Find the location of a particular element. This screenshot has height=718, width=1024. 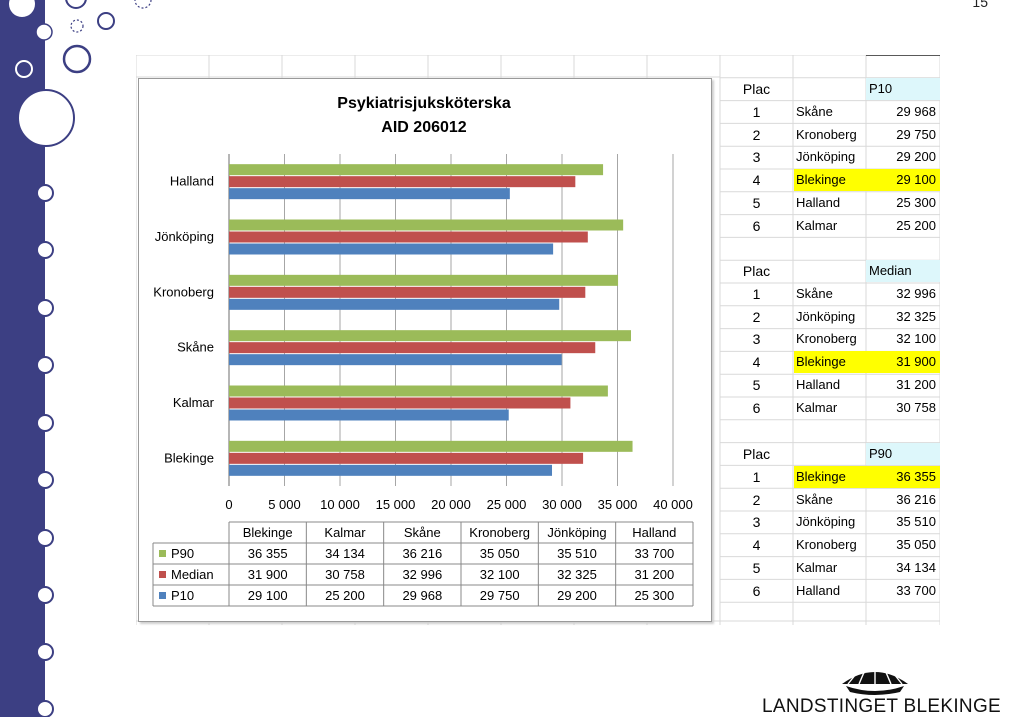

data-table-cell: 36 355 is located at coordinates (268, 553).